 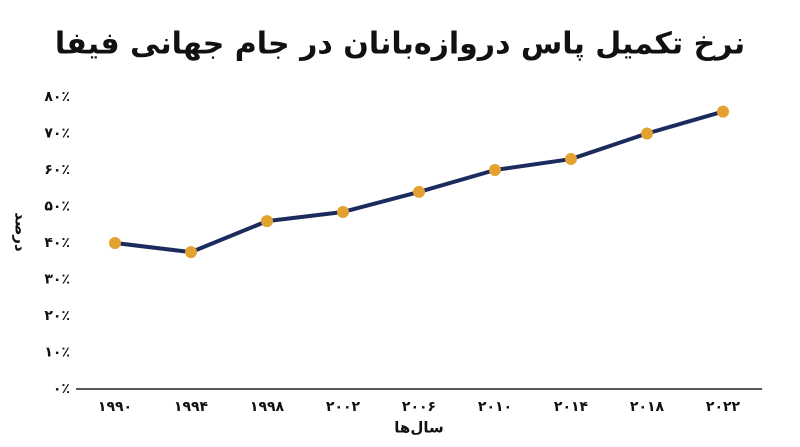 I want to click on y-axis-label: درصد, so click(x=21, y=232).